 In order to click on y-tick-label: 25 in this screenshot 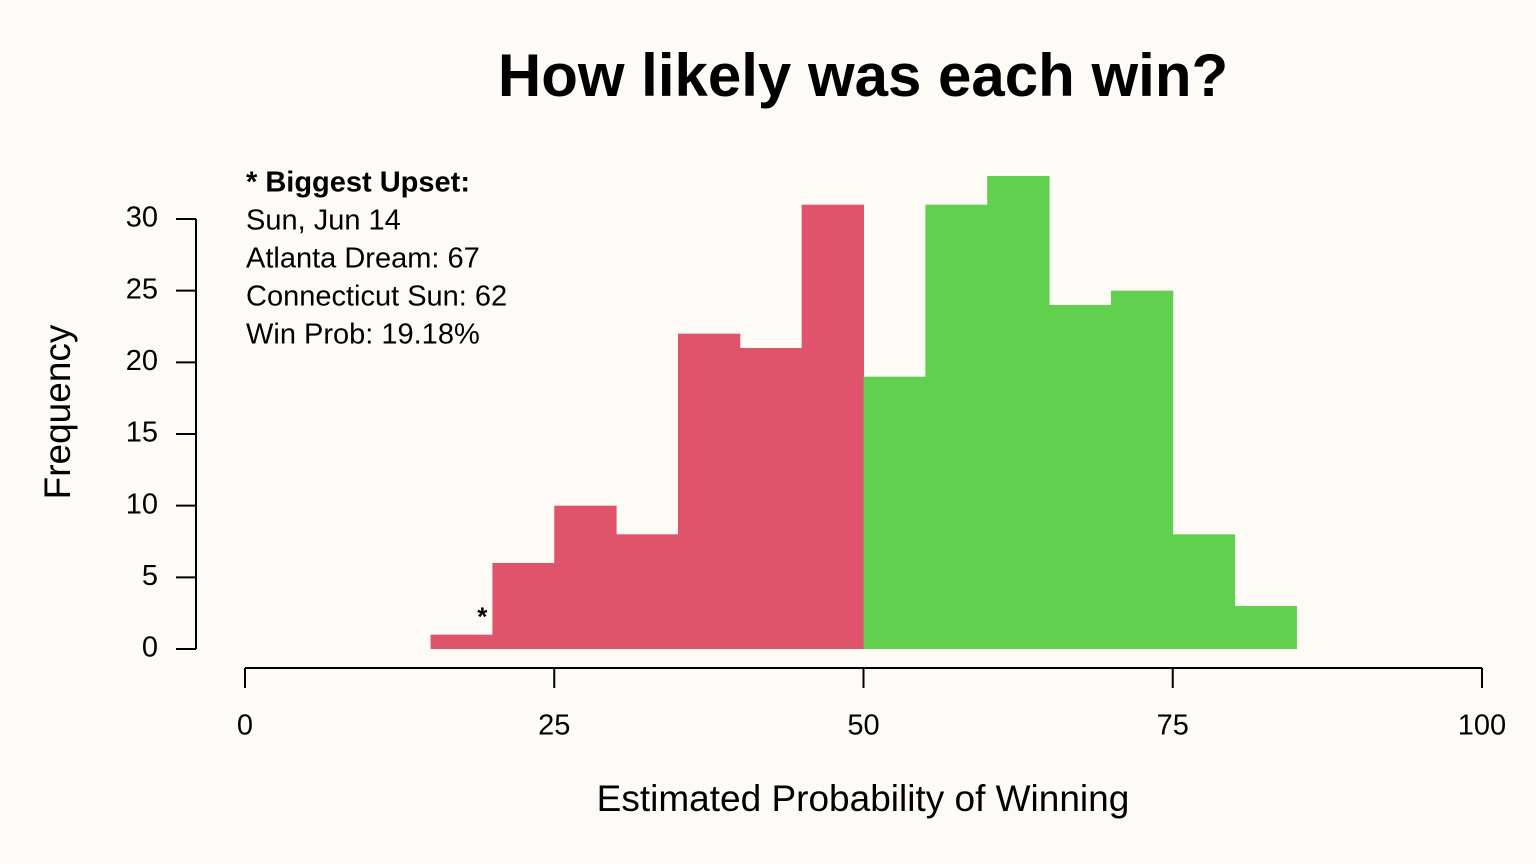, I will do `click(142, 289)`.